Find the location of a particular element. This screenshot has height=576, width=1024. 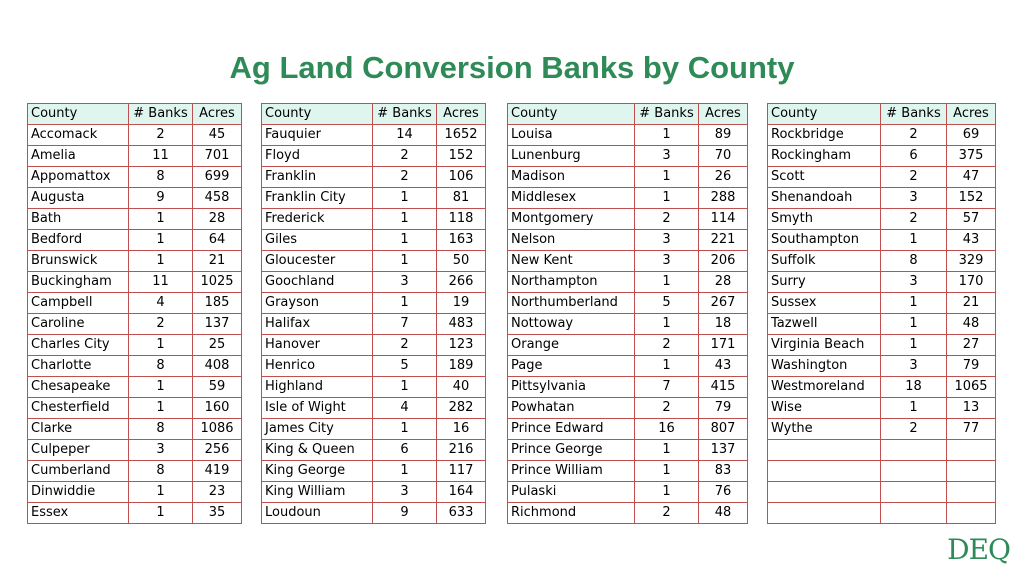

acres-cell: 43 is located at coordinates (723, 366).